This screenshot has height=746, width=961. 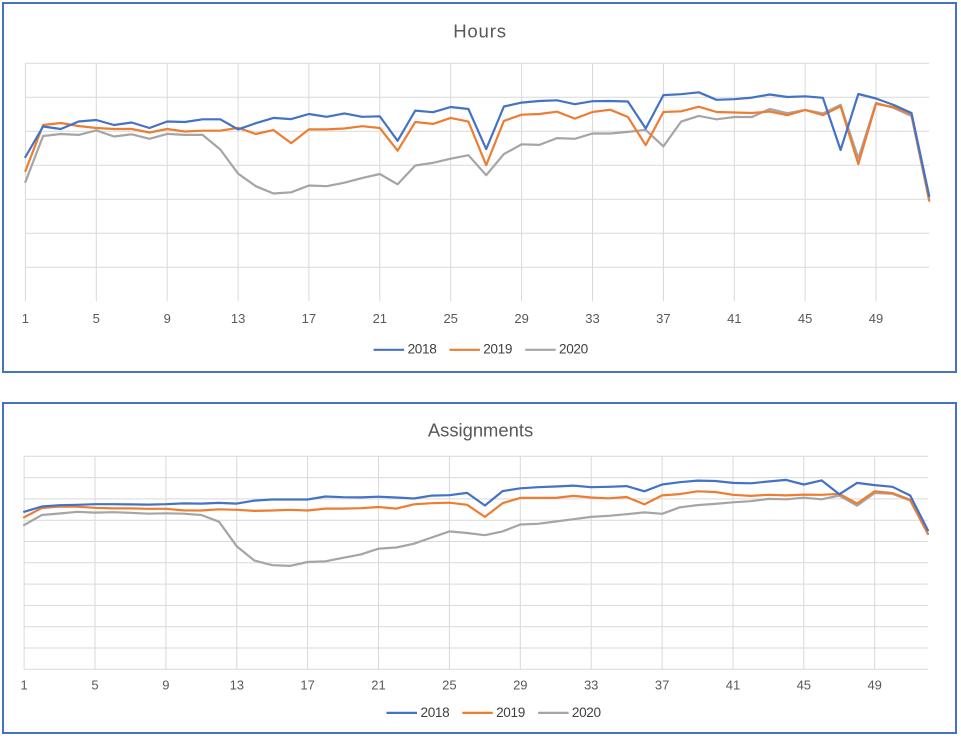 What do you see at coordinates (480, 31) in the screenshot?
I see `svg-text: Hours` at bounding box center [480, 31].